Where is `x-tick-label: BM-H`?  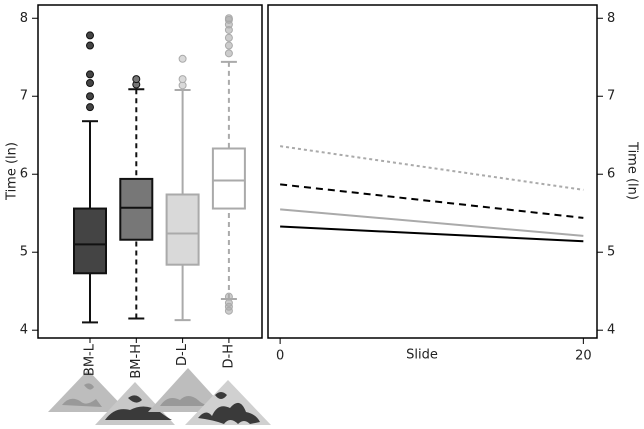 x-tick-label: BM-H is located at coordinates (136, 361).